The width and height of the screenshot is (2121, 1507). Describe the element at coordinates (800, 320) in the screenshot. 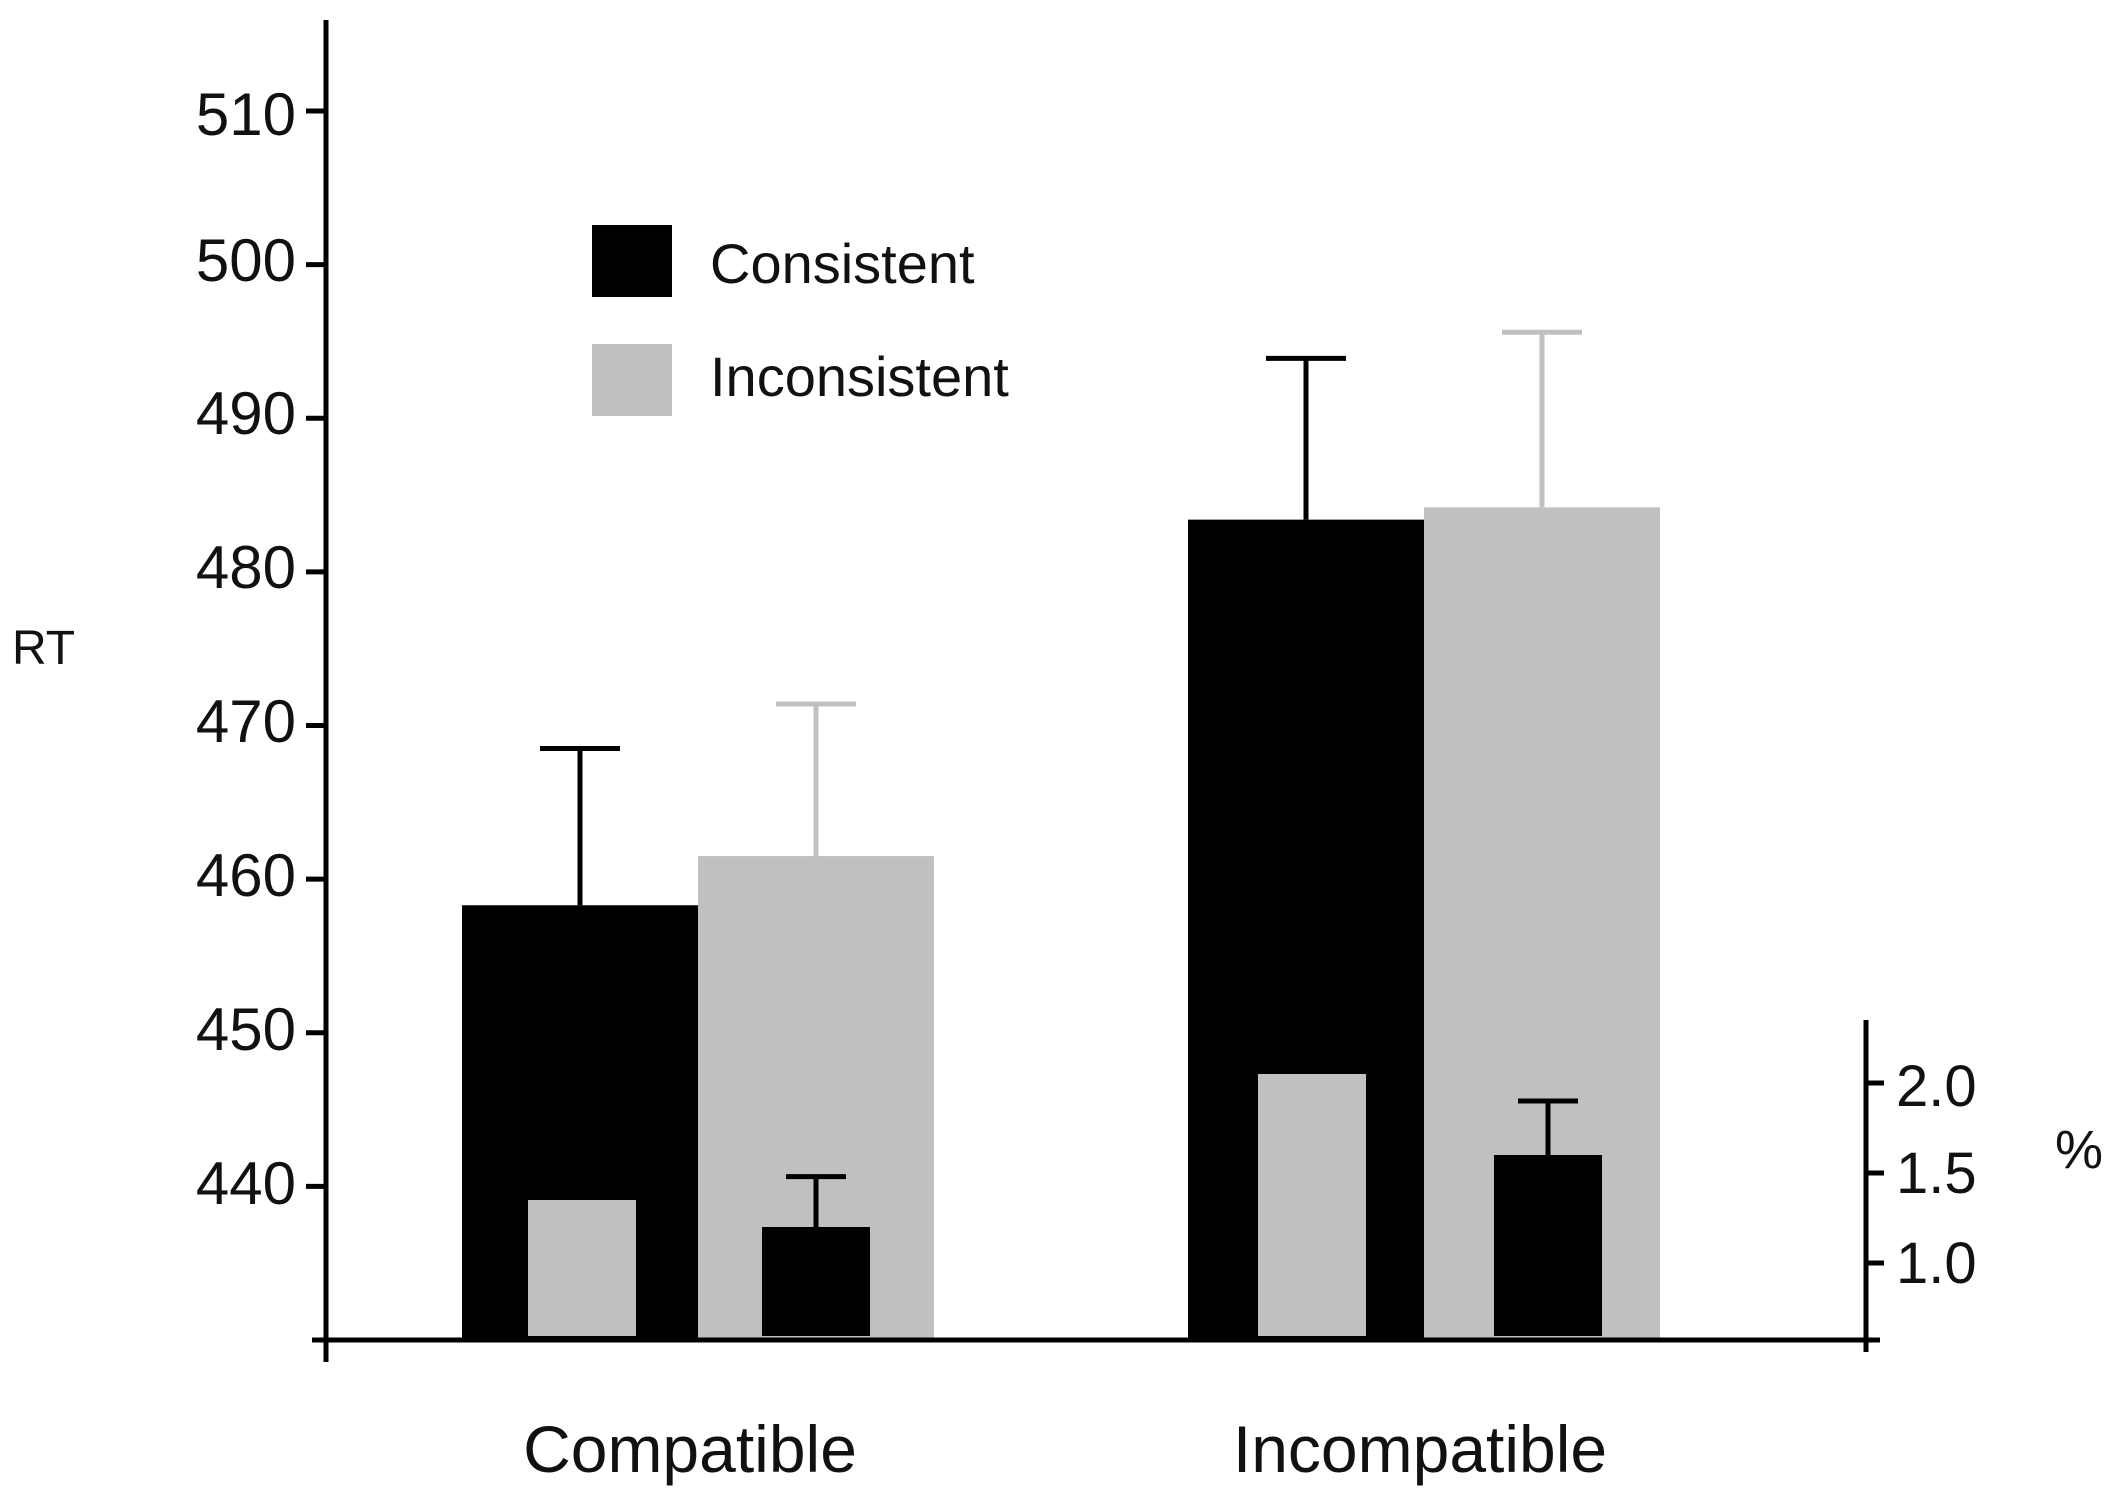

I see `legend: Consistent Inconsistent` at that location.